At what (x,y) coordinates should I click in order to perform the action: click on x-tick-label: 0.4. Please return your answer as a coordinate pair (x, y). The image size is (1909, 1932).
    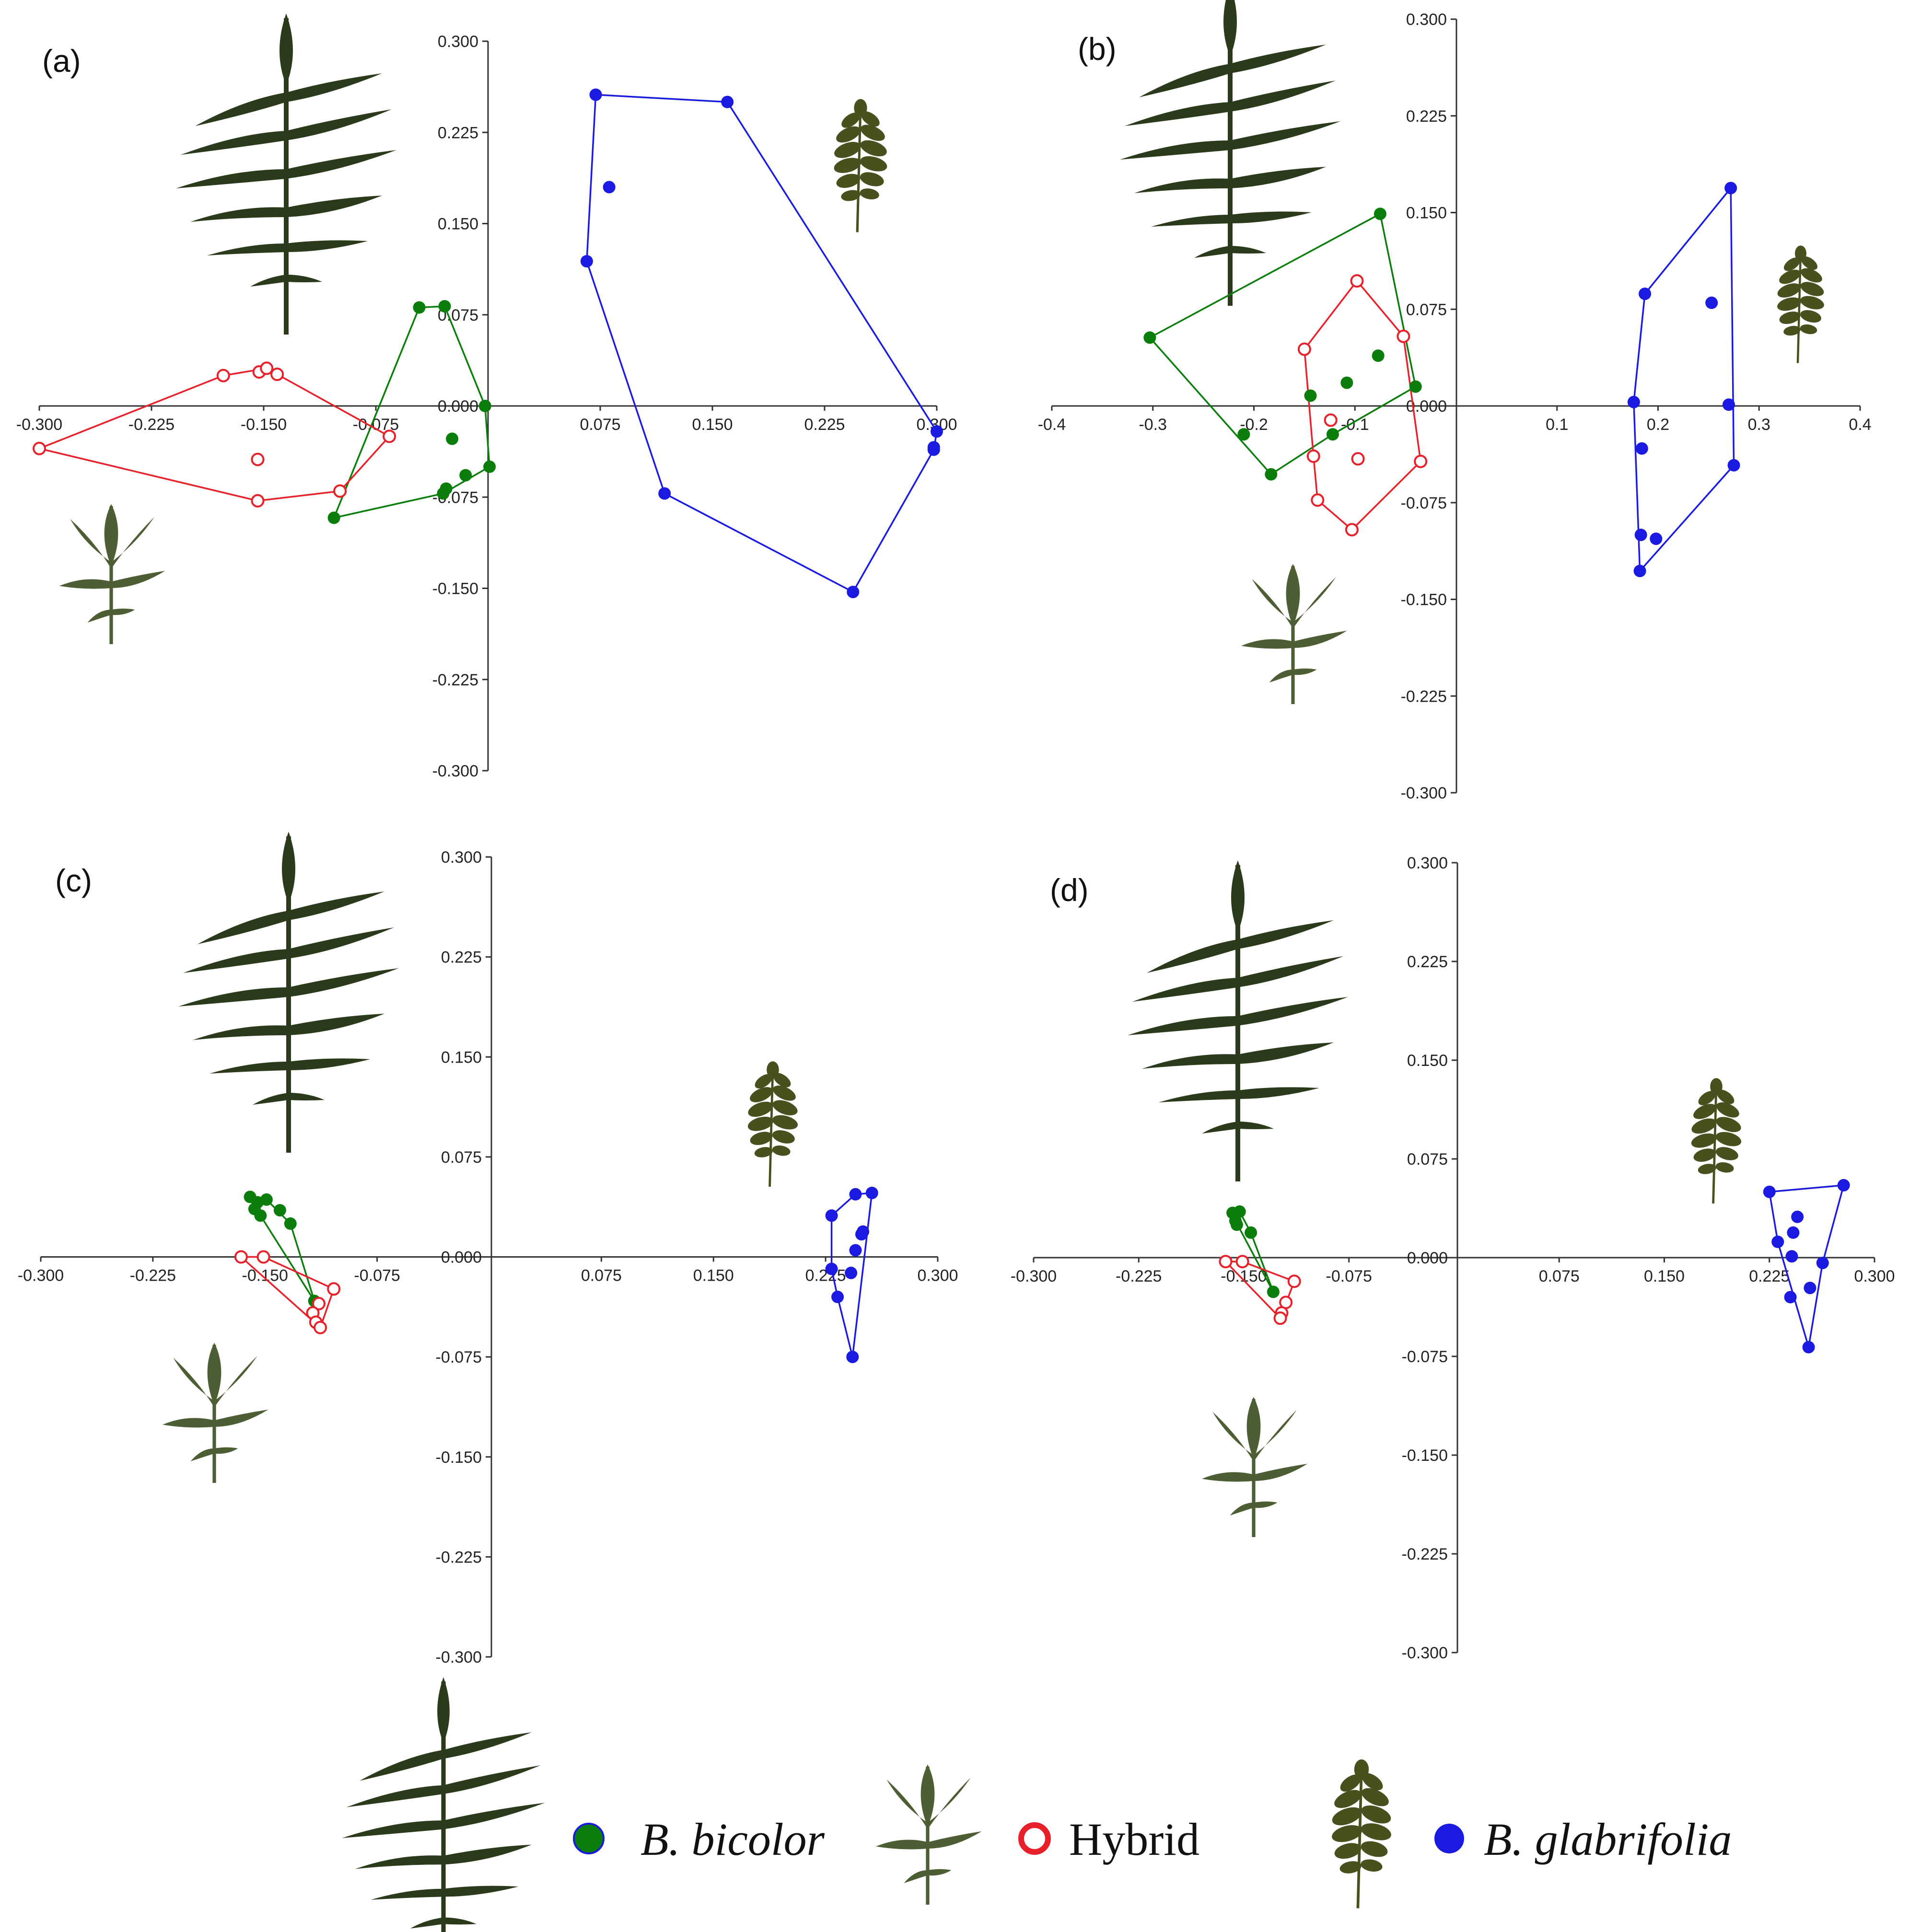
    Looking at the image, I should click on (1860, 425).